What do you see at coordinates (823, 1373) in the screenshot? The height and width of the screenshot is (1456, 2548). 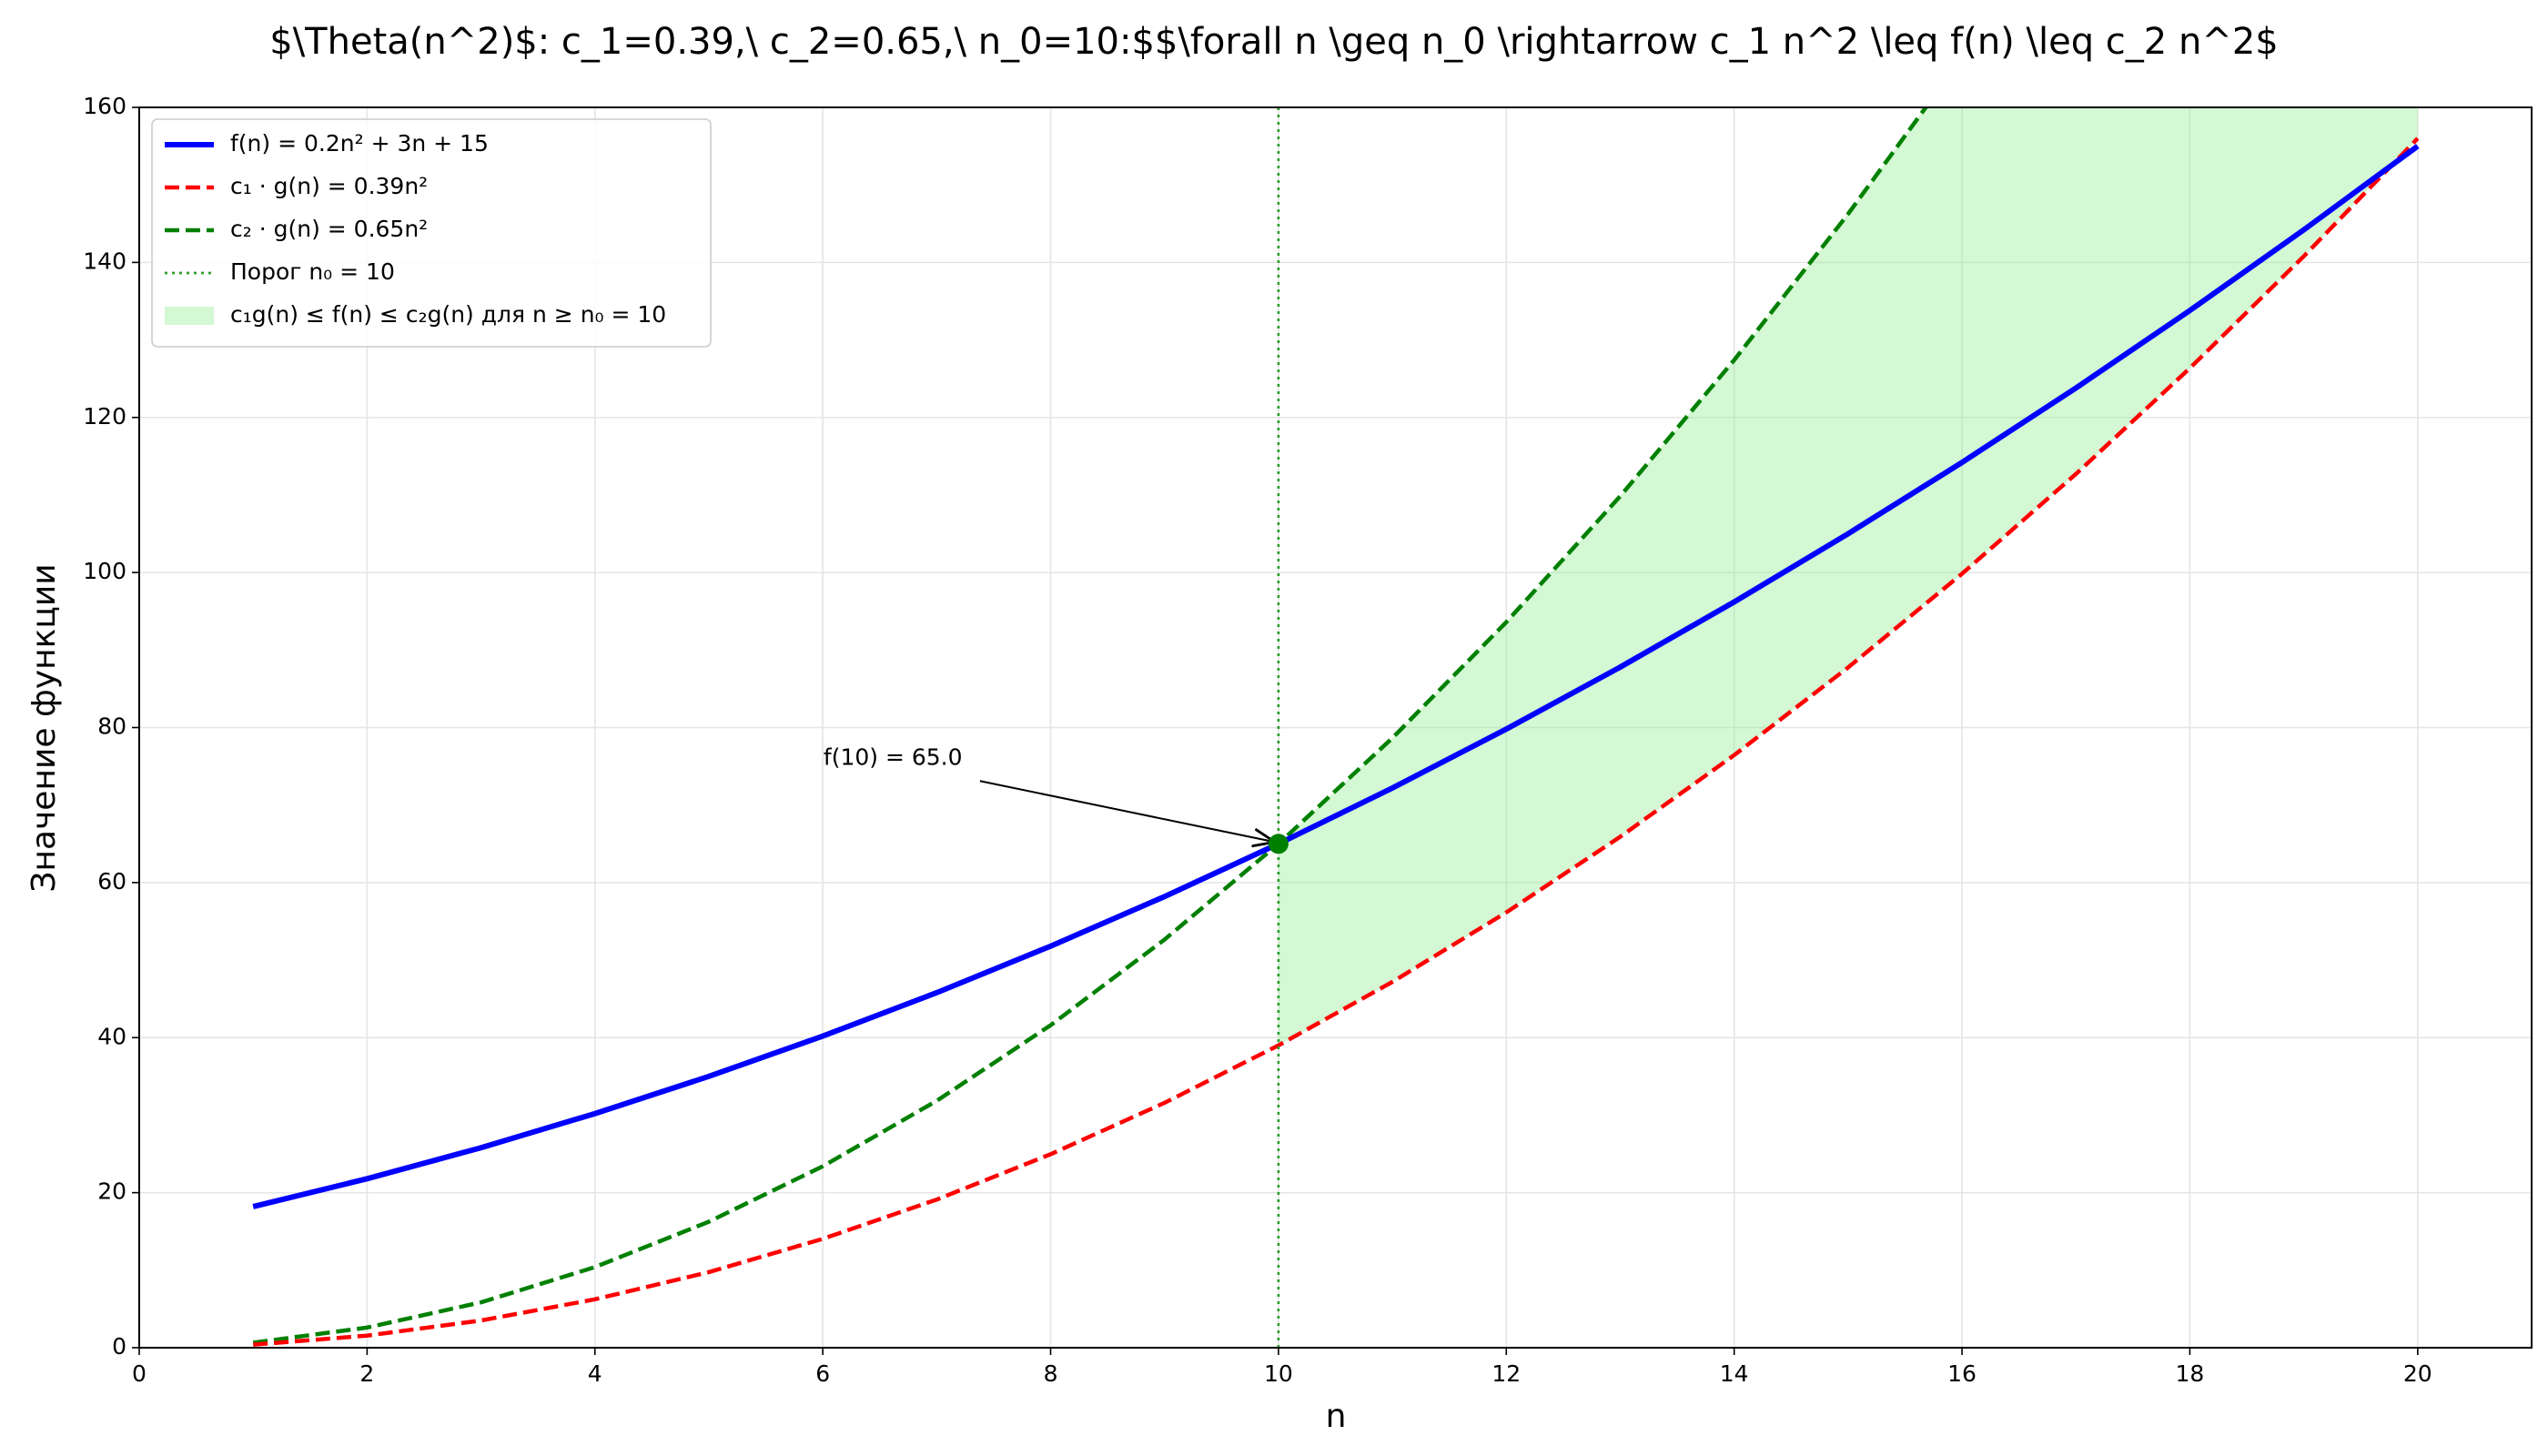 I see `x-tick-label: 6` at bounding box center [823, 1373].